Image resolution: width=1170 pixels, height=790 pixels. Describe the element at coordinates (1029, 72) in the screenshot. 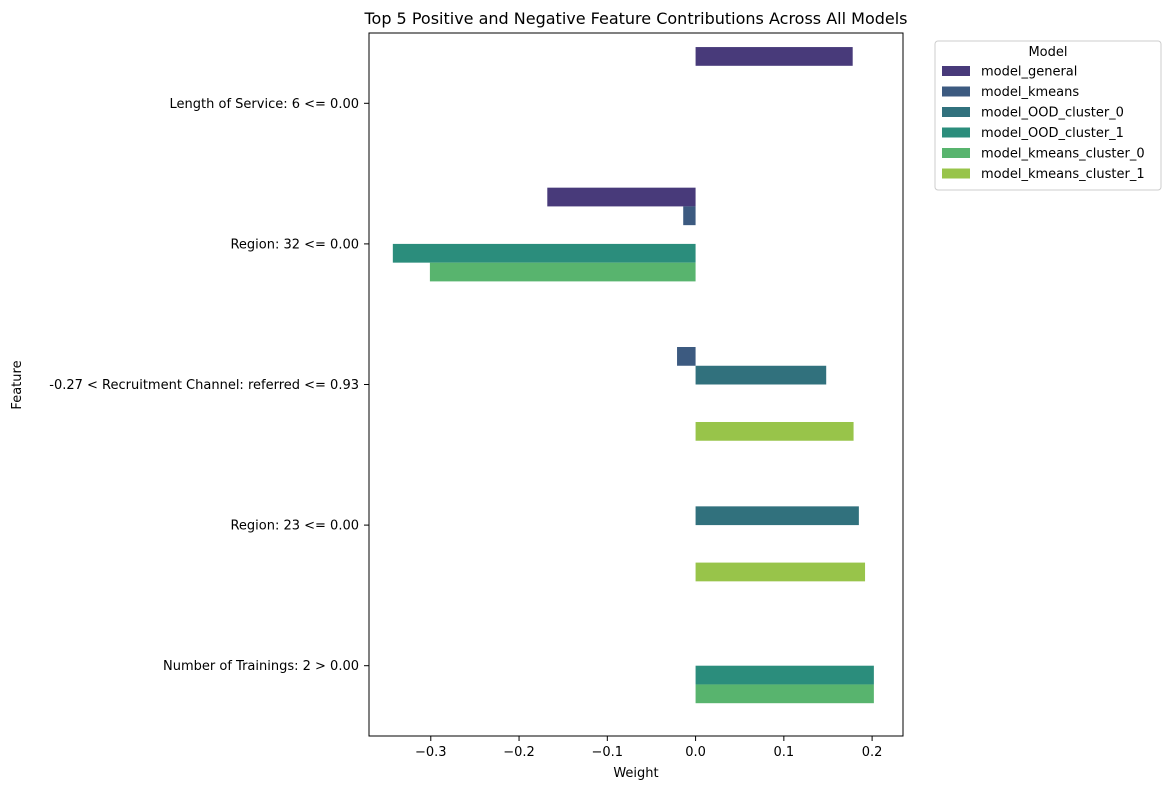

I see `legend-entry-model_general: model_general` at that location.